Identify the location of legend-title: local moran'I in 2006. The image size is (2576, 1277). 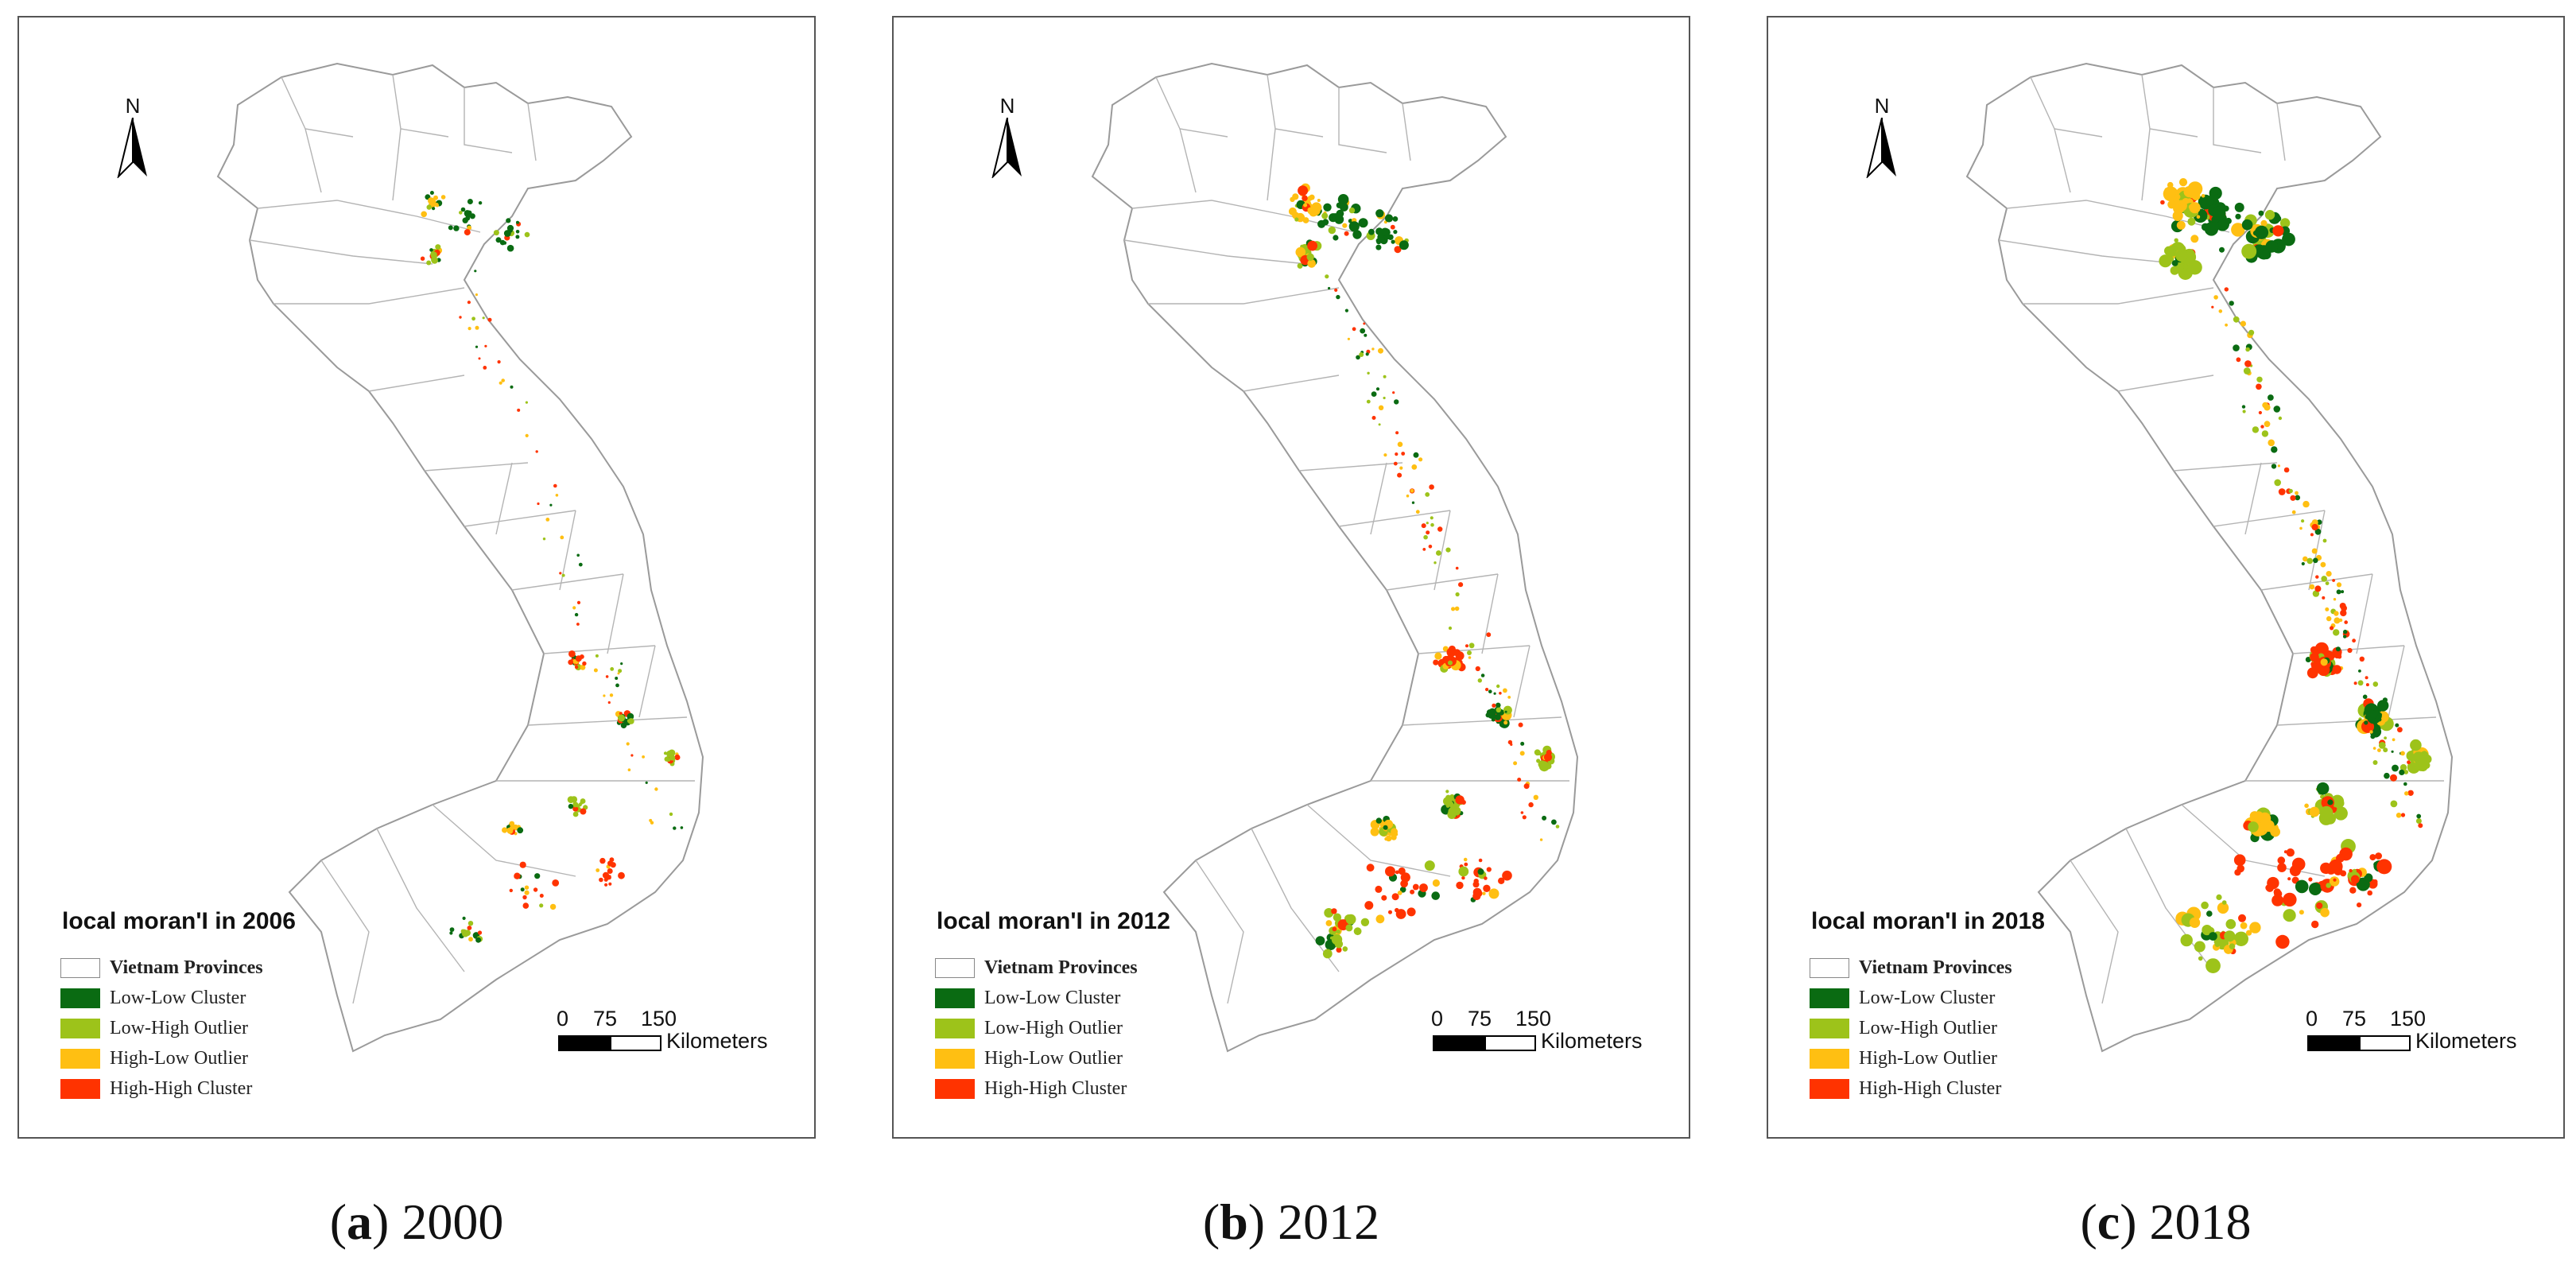
(179, 921).